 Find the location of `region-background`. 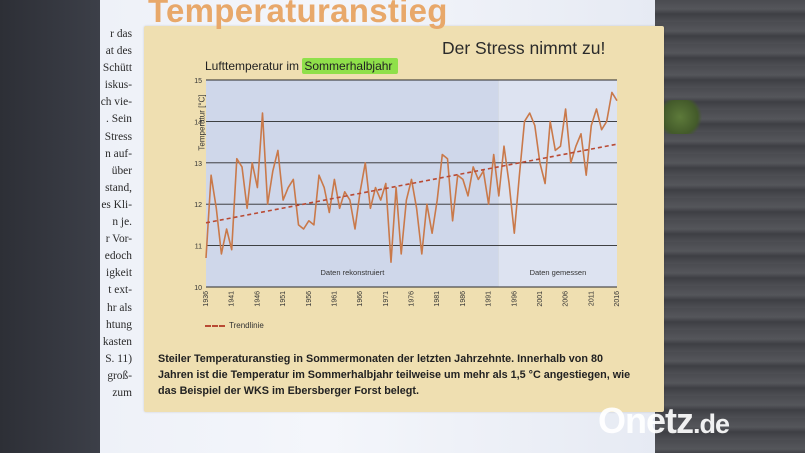

region-background is located at coordinates (557, 183).